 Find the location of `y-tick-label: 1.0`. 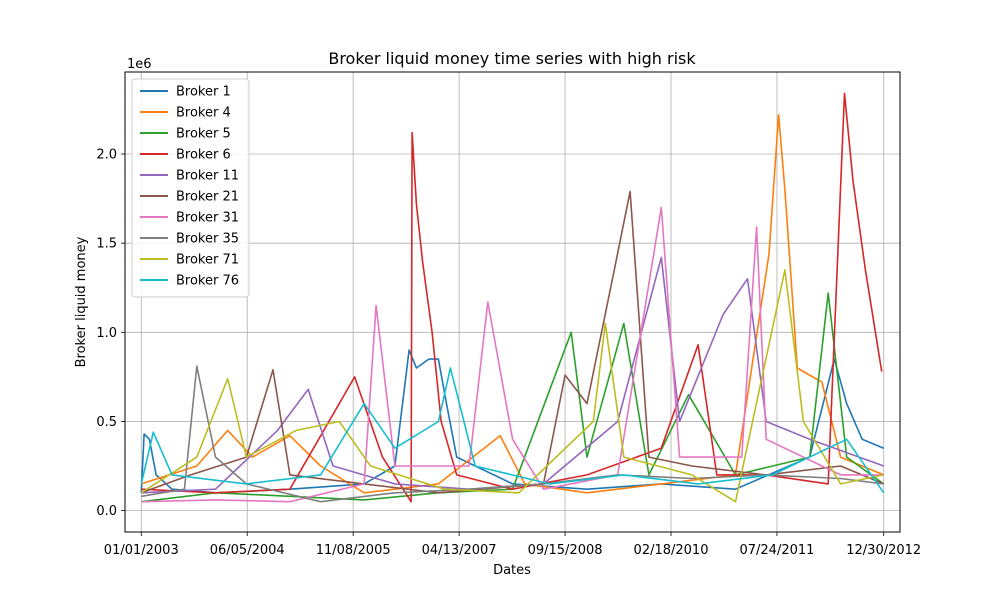

y-tick-label: 1.0 is located at coordinates (106, 333).